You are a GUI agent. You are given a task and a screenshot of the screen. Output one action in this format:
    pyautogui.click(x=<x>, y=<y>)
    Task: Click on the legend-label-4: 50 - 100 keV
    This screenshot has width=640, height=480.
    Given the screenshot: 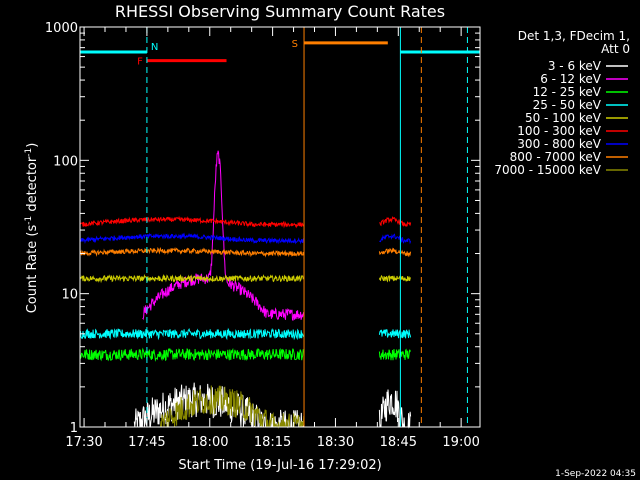 What is the action you would take?
    pyautogui.click(x=563, y=118)
    